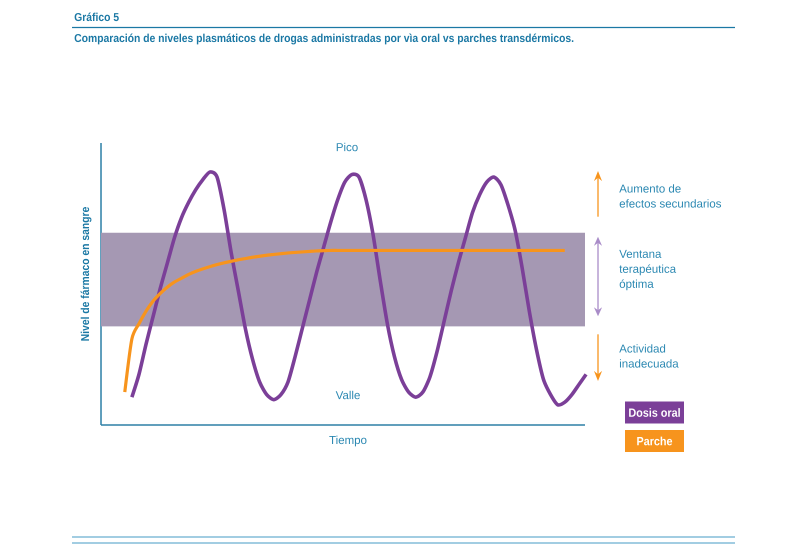  I want to click on chart-title: Gráfico 5, so click(96, 17).